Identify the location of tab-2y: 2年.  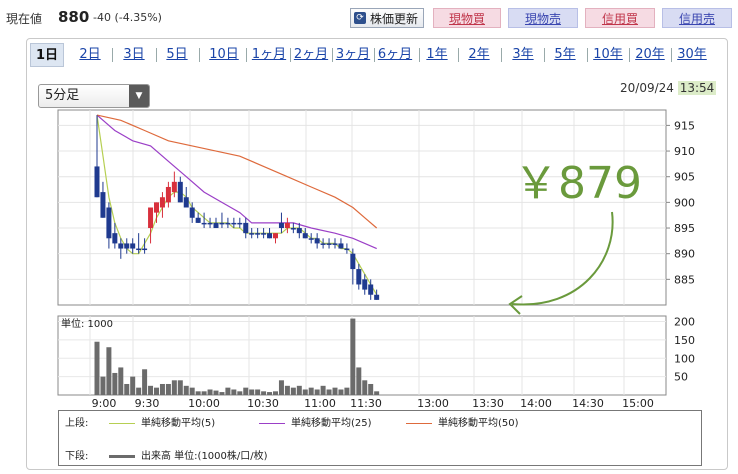
(479, 54).